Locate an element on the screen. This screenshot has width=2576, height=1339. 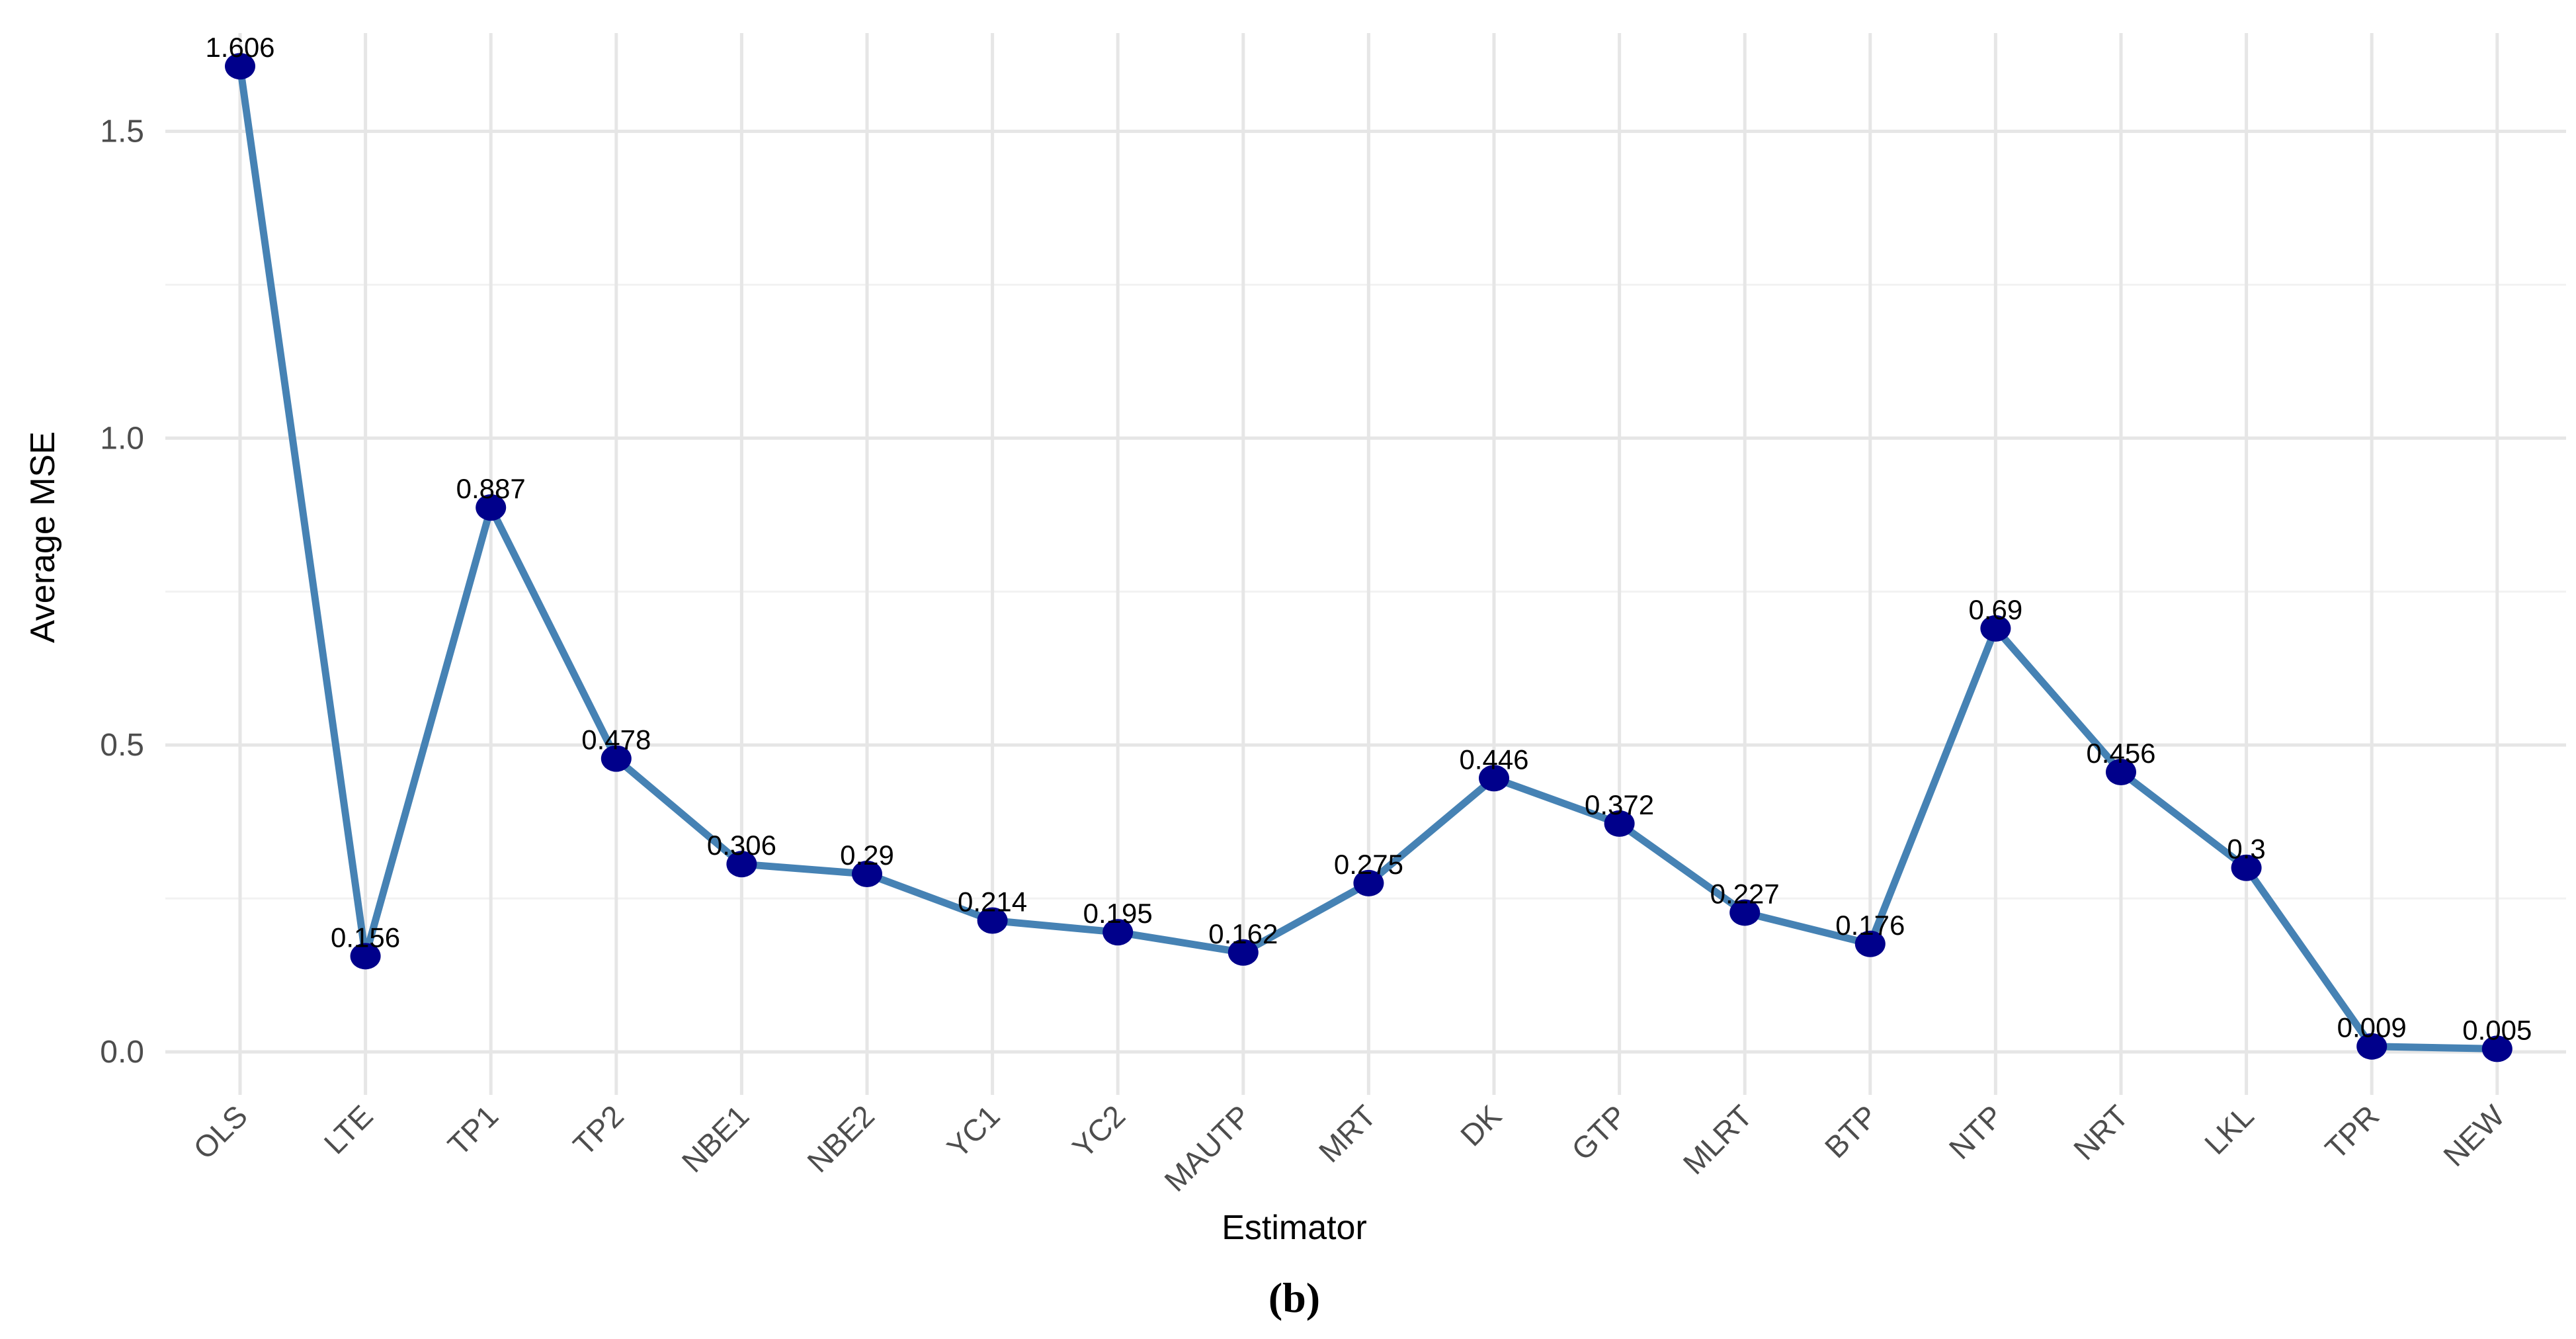
x-tick-label: LTE is located at coordinates (348, 1129).